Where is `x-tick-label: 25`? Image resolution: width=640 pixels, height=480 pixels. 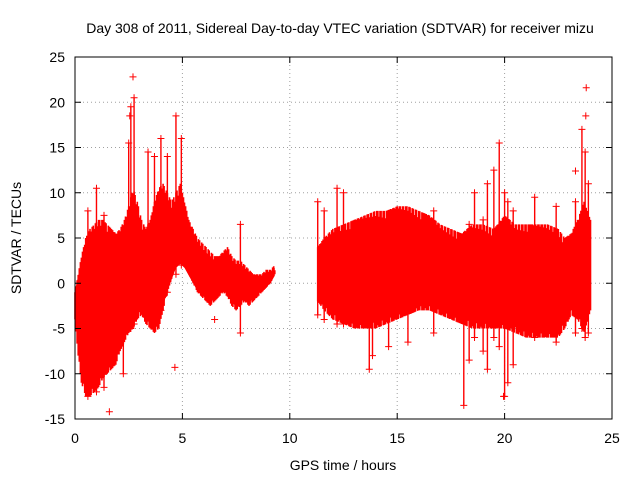 x-tick-label: 25 is located at coordinates (612, 438).